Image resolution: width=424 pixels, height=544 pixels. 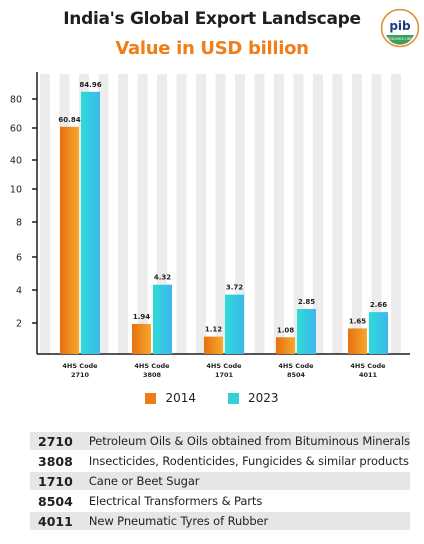 What do you see at coordinates (69, 120) in the screenshot?
I see `data-label-2014: 60.84` at bounding box center [69, 120].